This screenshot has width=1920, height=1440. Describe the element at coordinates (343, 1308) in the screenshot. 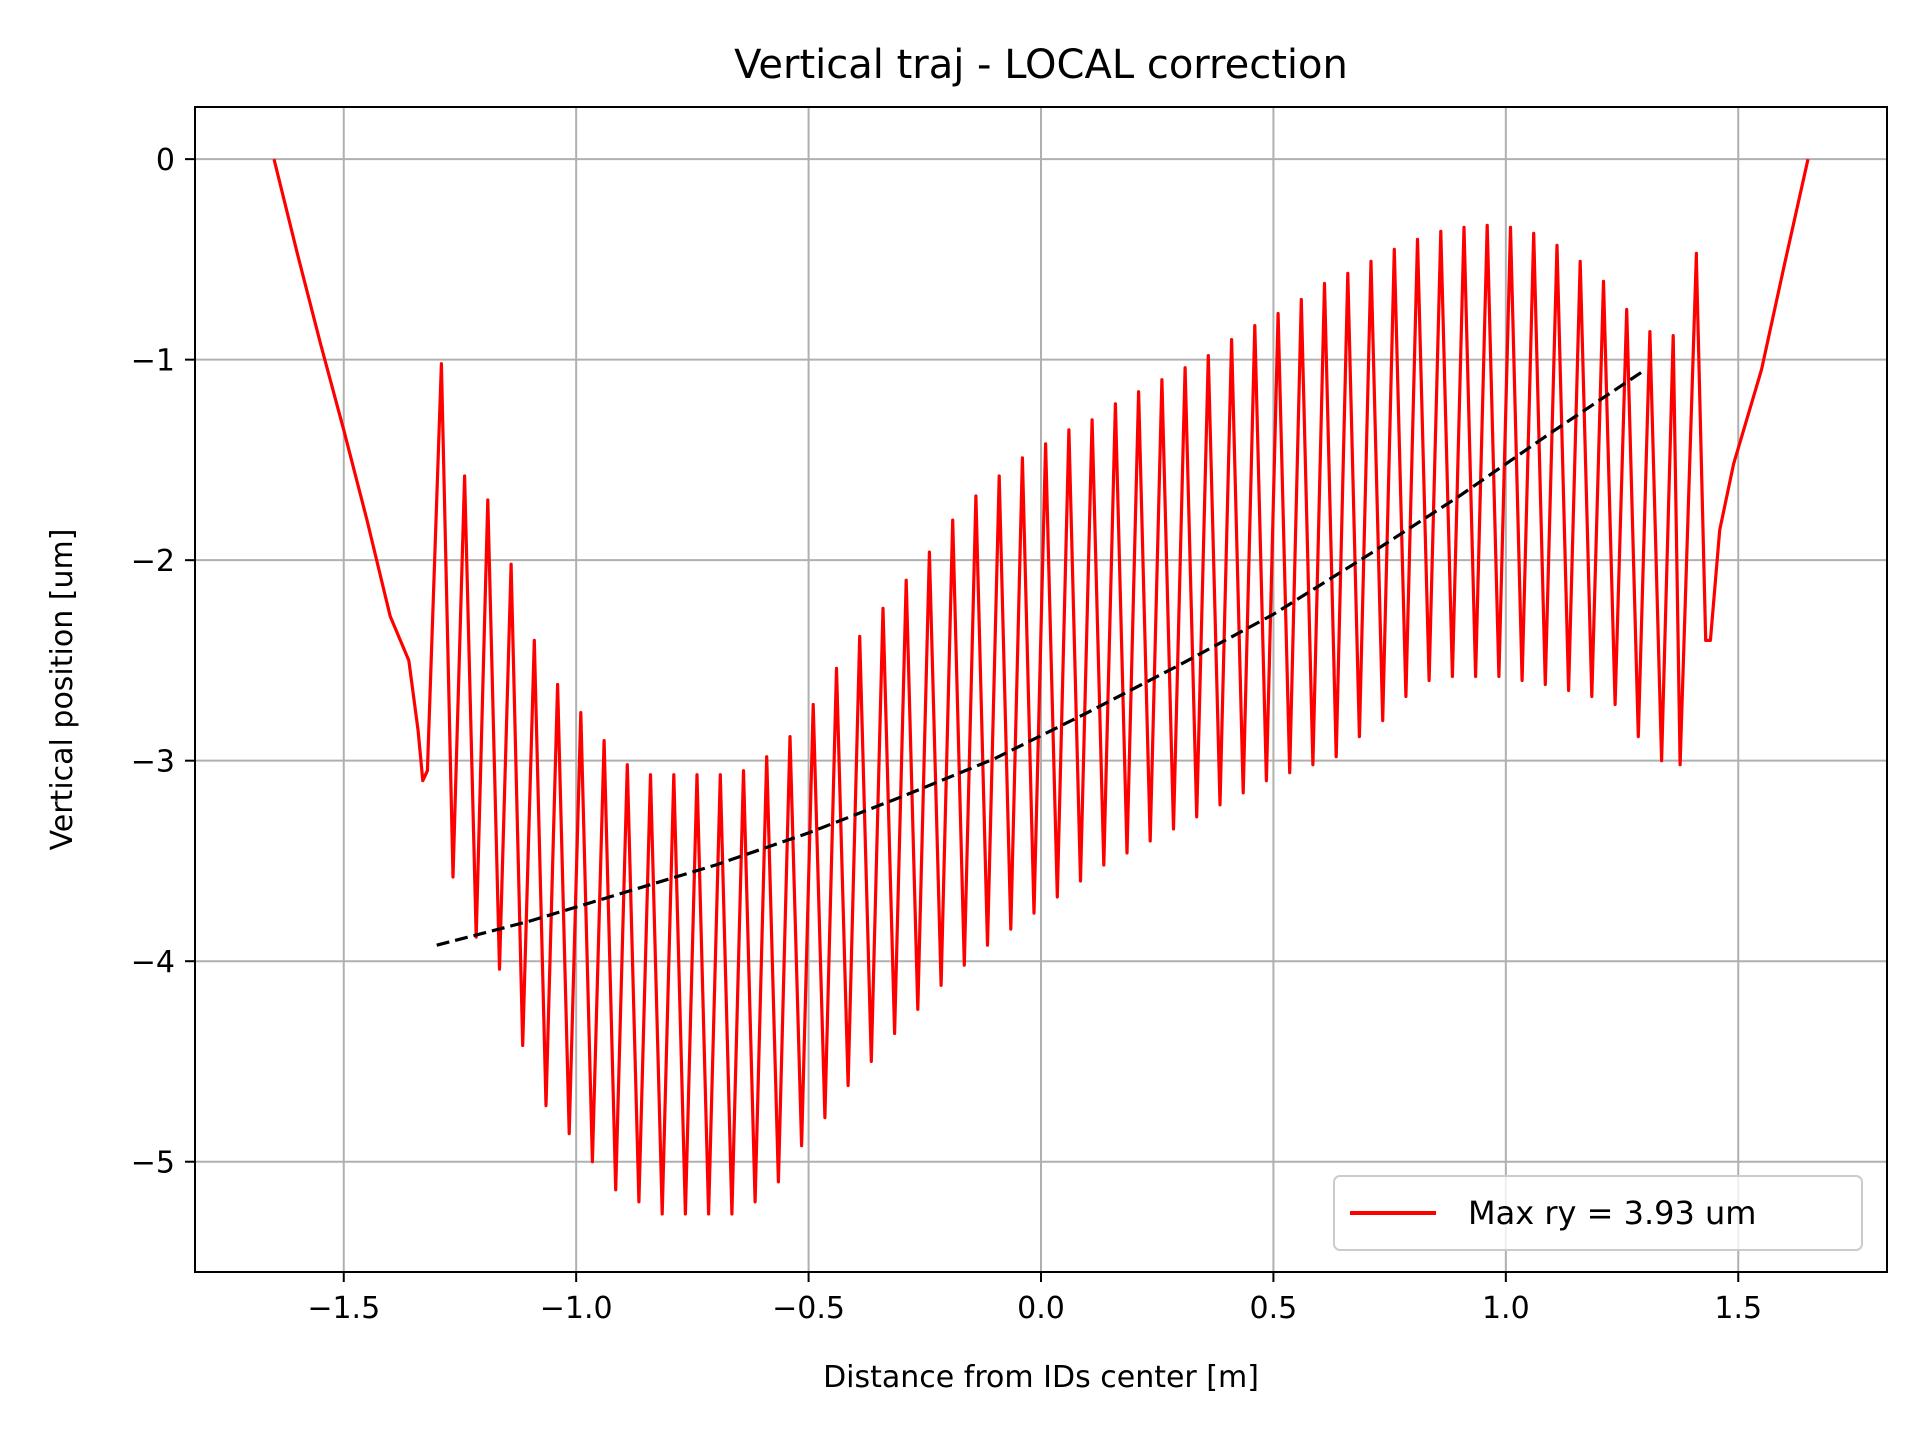

I see `x-tick-label: −1.5` at that location.